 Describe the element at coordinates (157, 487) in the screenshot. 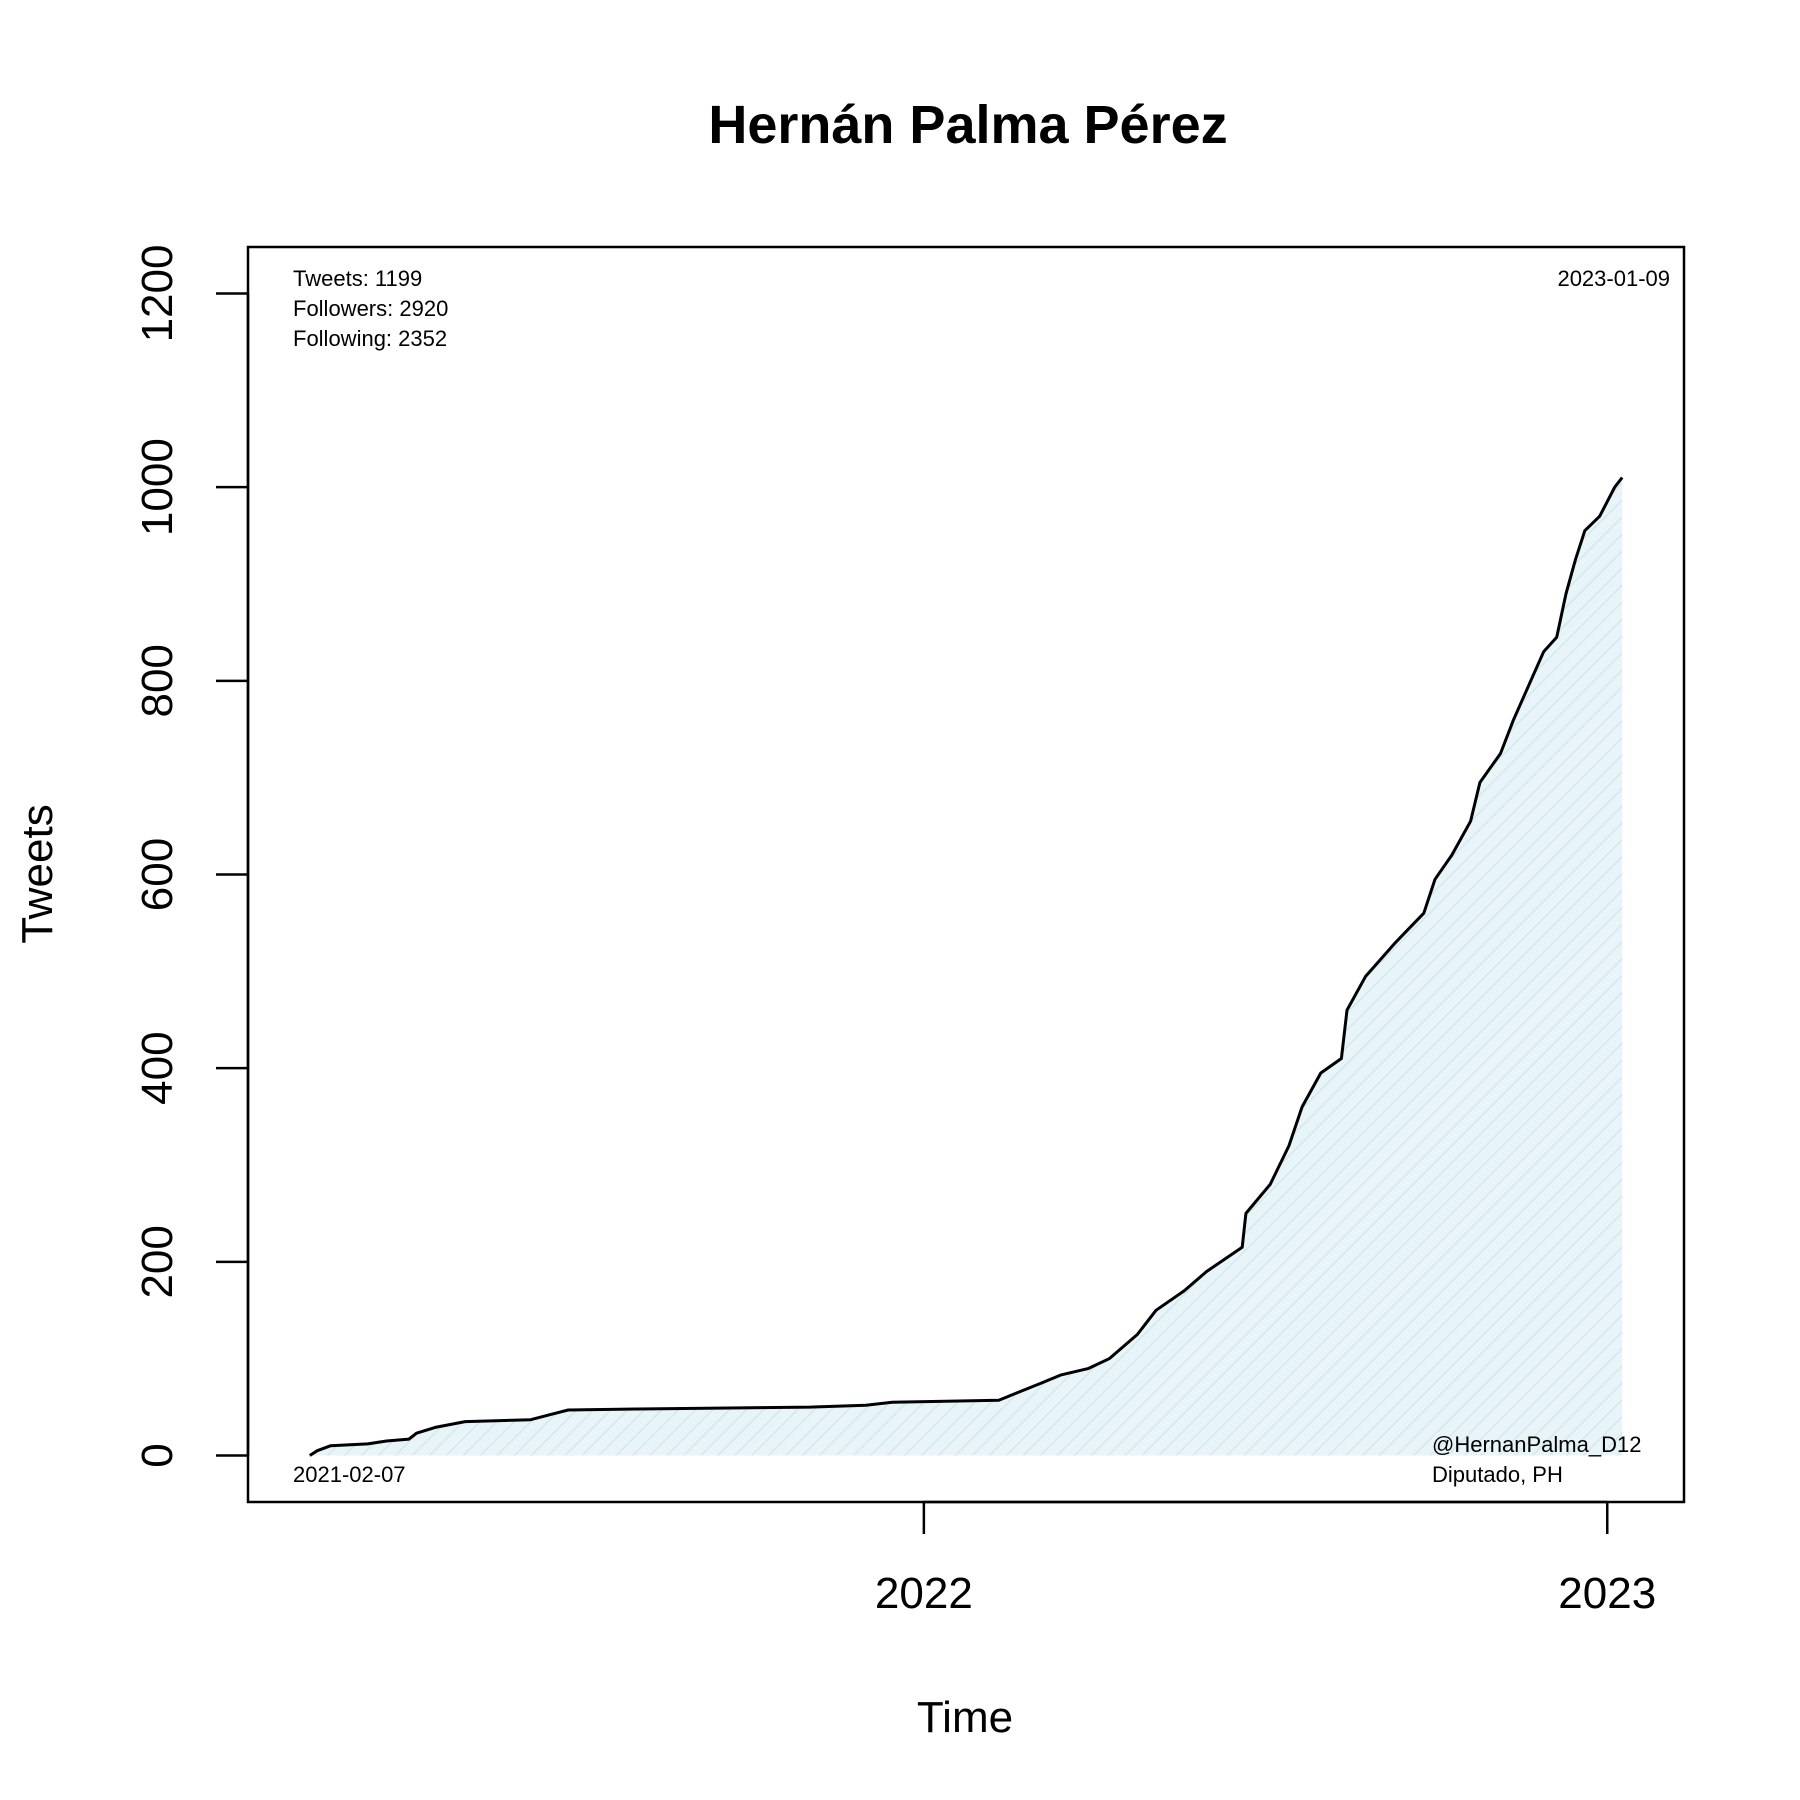

I see `y-tick-label: 1000` at that location.